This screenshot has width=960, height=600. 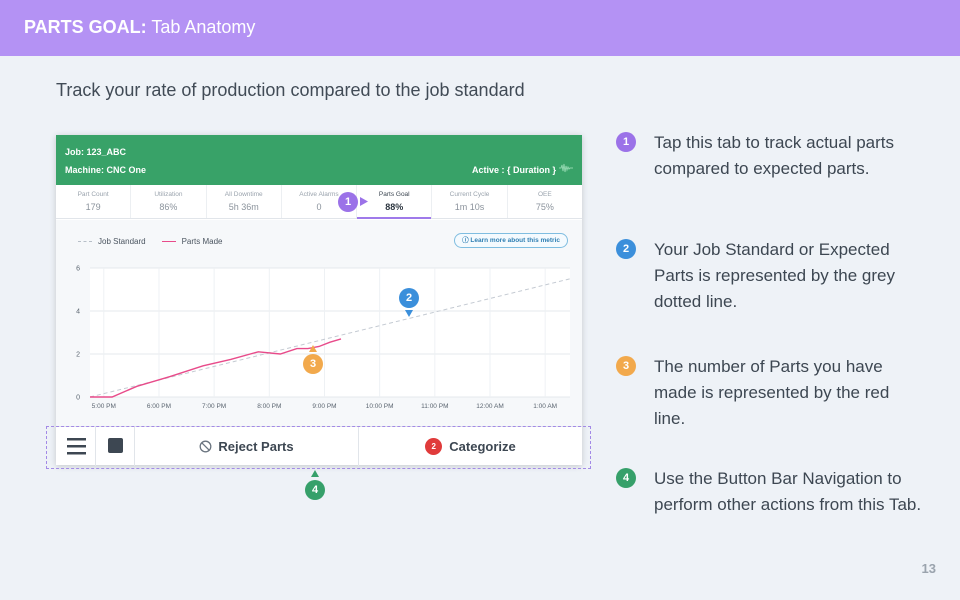 I want to click on tab-part-count: Part Count 179, so click(x=94, y=201).